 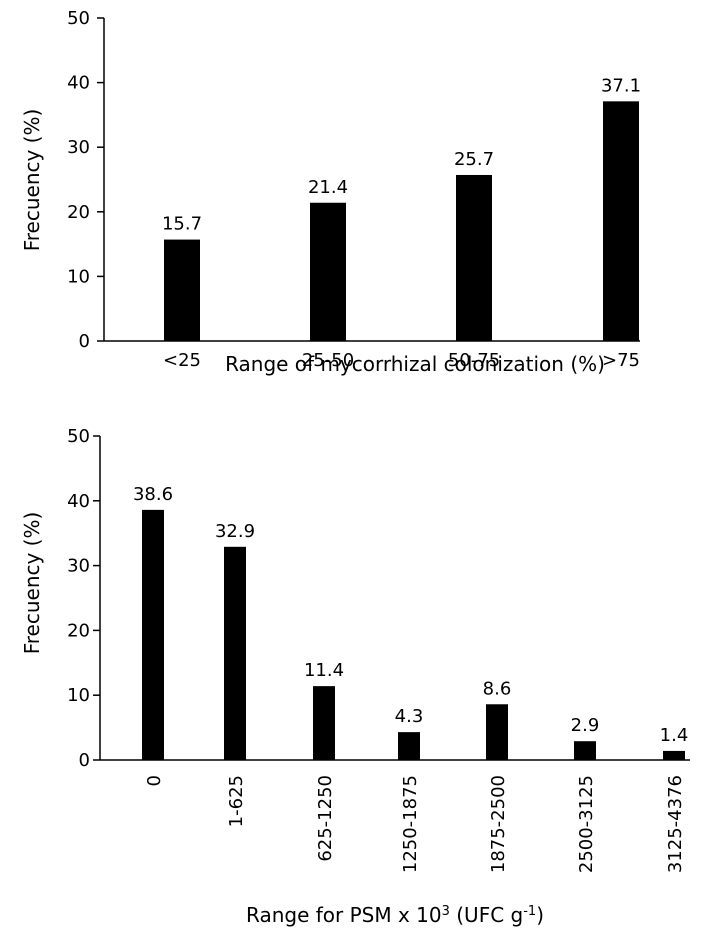 What do you see at coordinates (153, 494) in the screenshot?
I see `chart-2-data-label: 38.6` at bounding box center [153, 494].